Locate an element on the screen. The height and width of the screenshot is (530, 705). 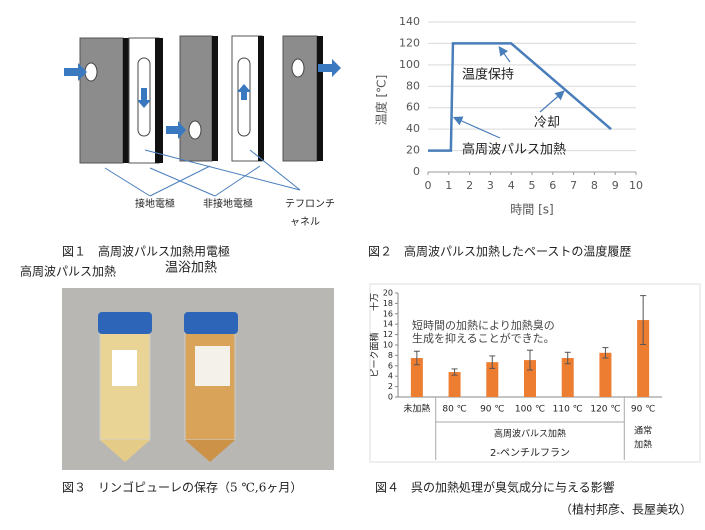
line is located at coordinates (520, 97).